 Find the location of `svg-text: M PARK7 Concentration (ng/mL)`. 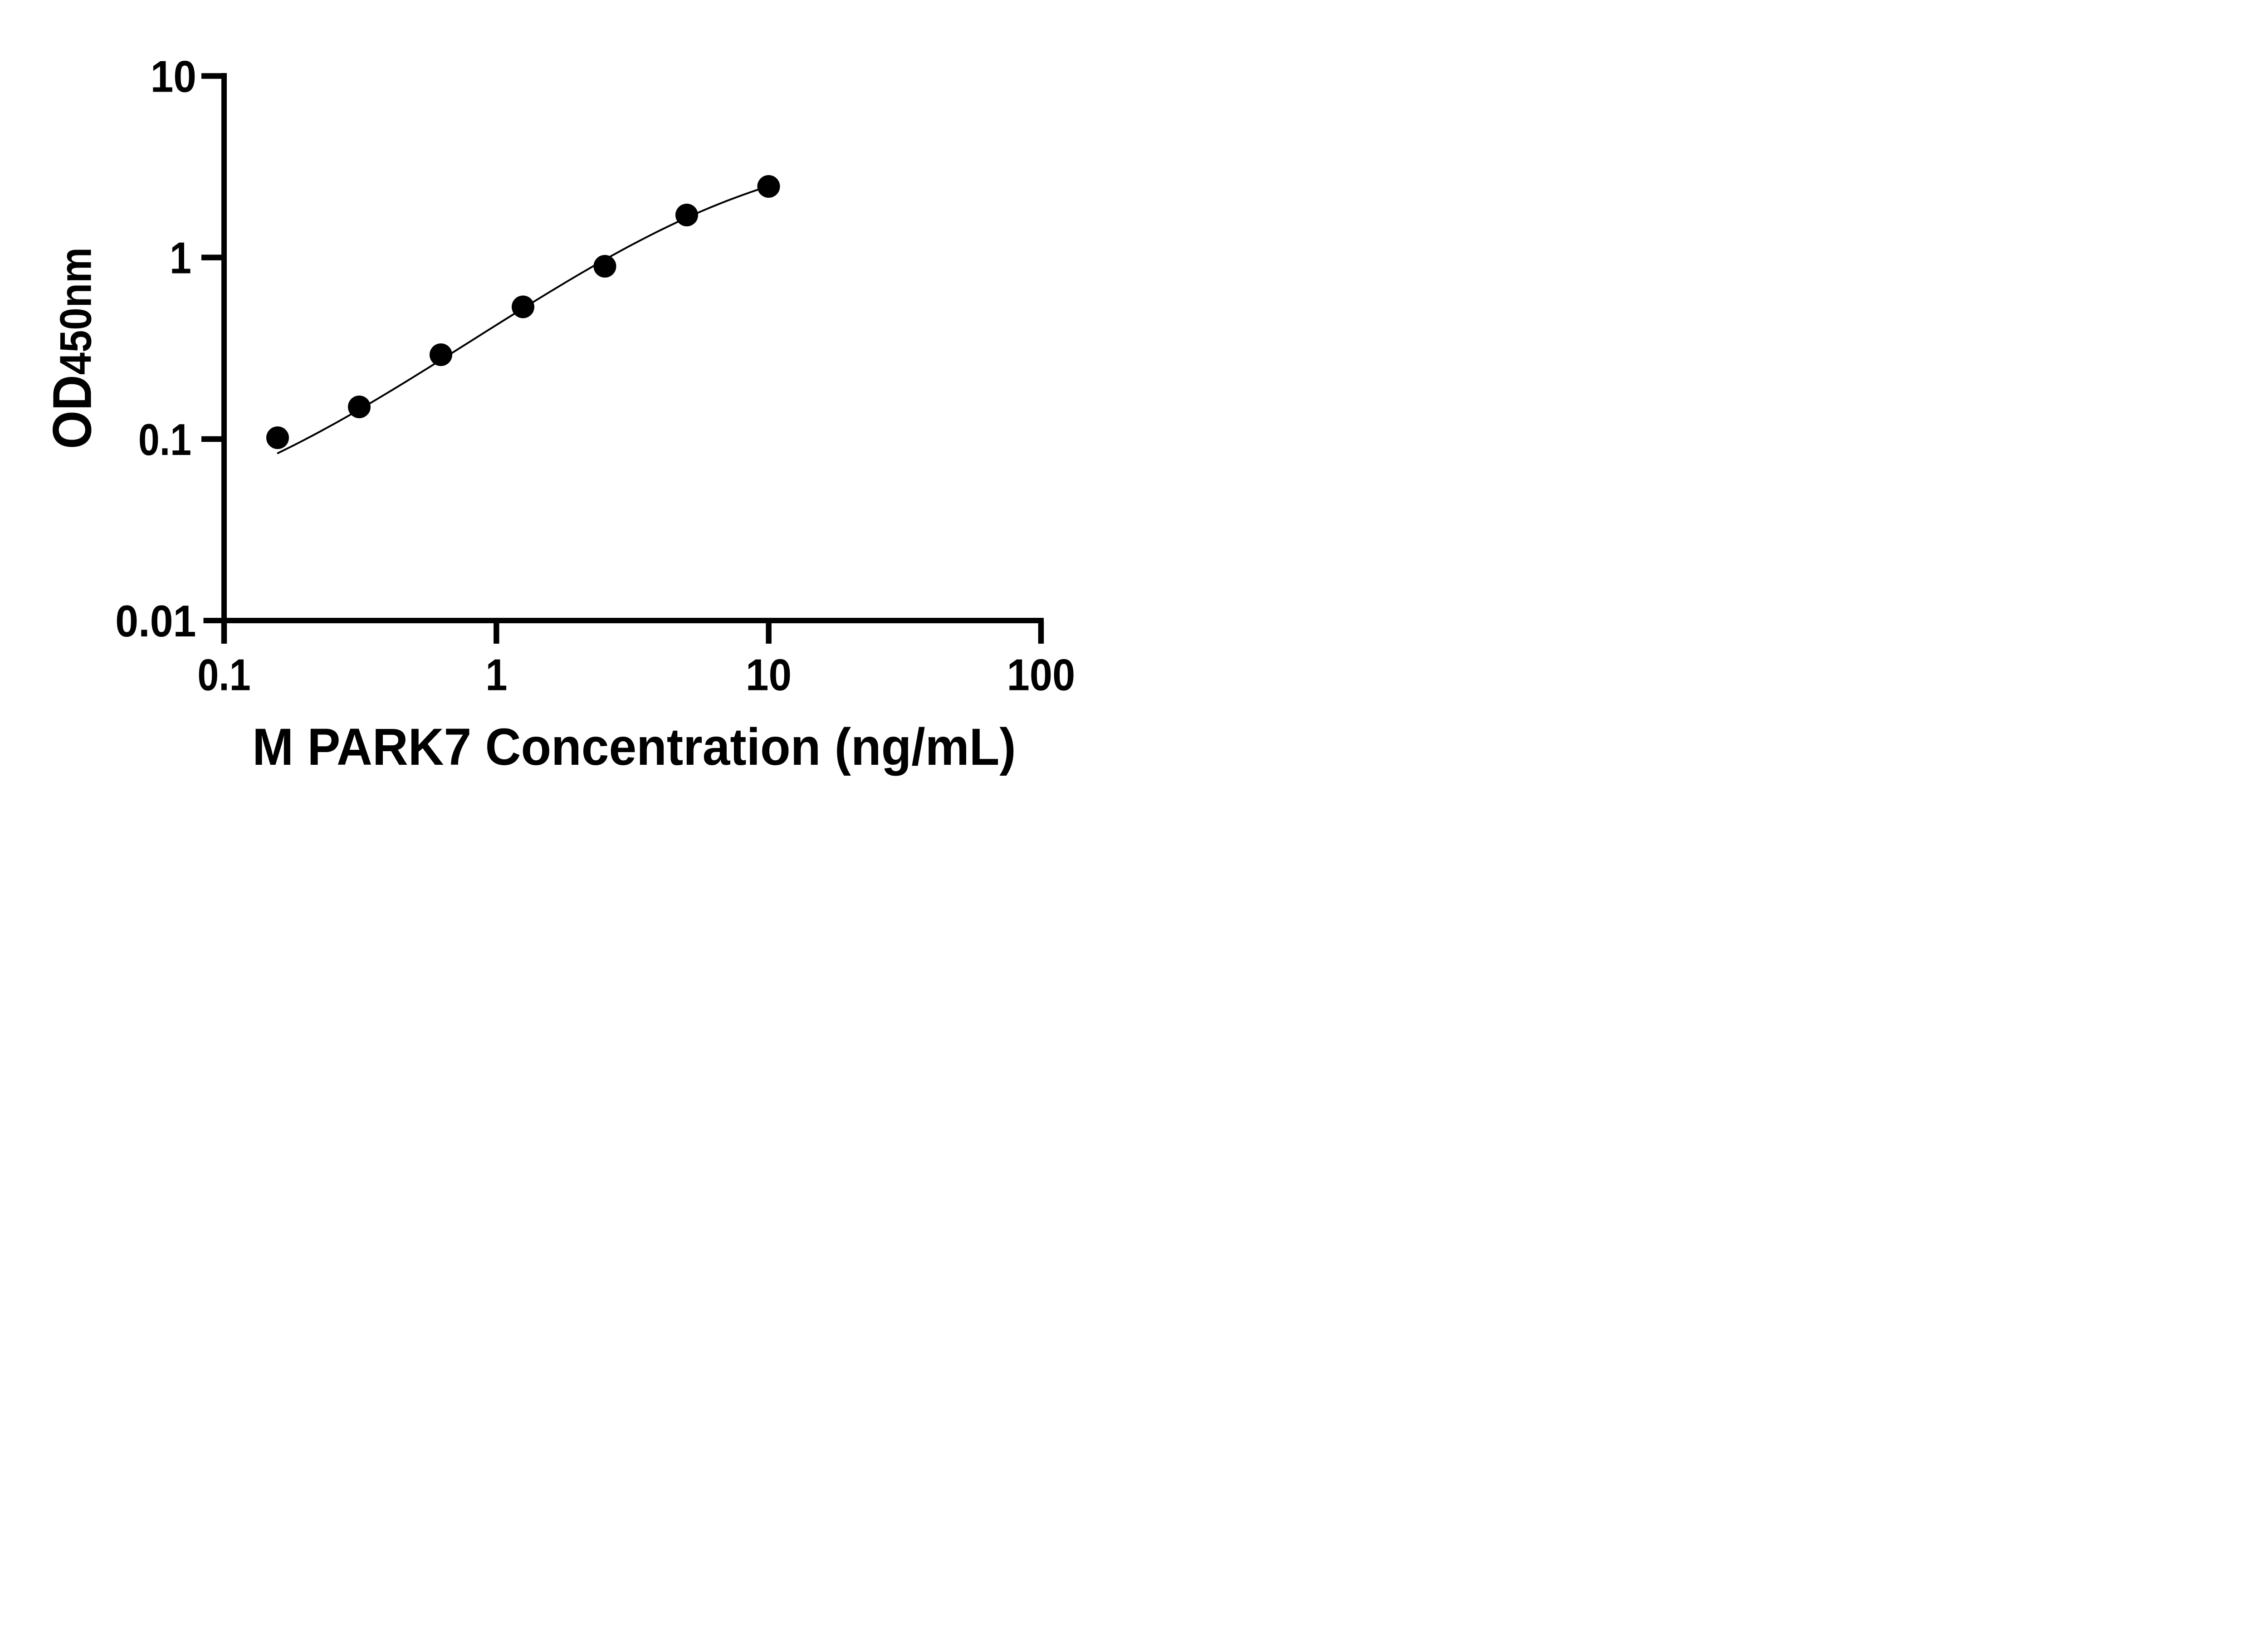

svg-text: M PARK7 Concentration (ng/mL) is located at coordinates (634, 746).